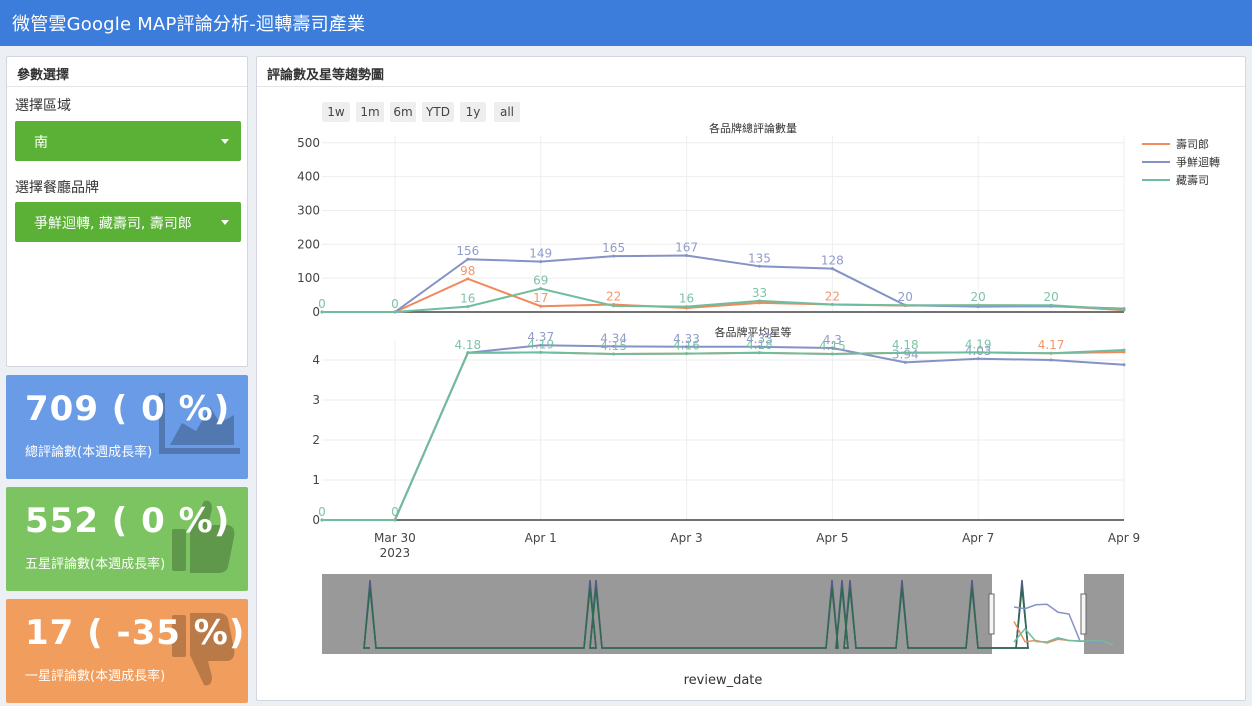  Describe the element at coordinates (1192, 180) in the screenshot. I see `legend-item-label: 藏壽司` at that location.